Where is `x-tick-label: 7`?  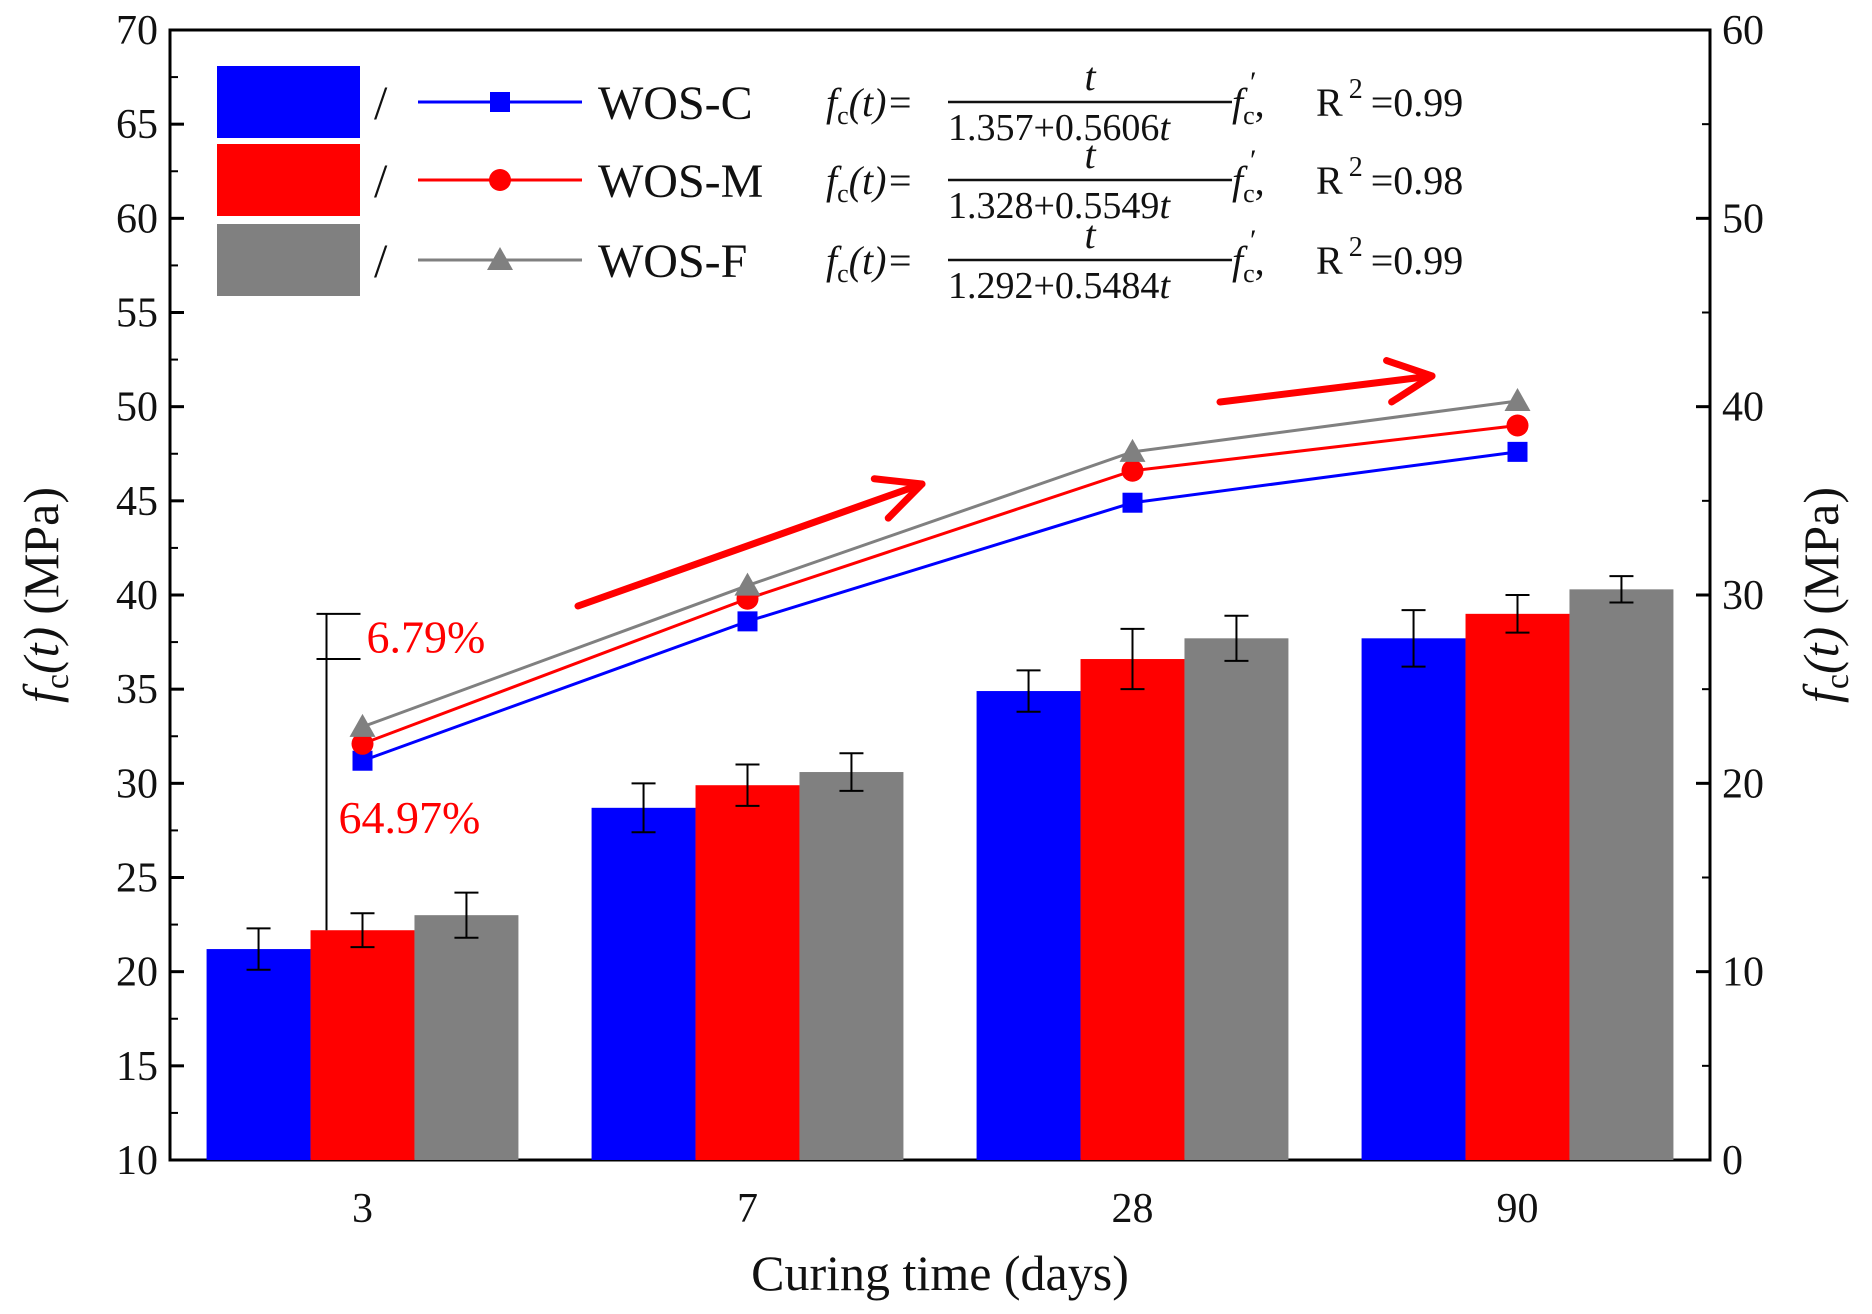
x-tick-label: 7 is located at coordinates (747, 1209).